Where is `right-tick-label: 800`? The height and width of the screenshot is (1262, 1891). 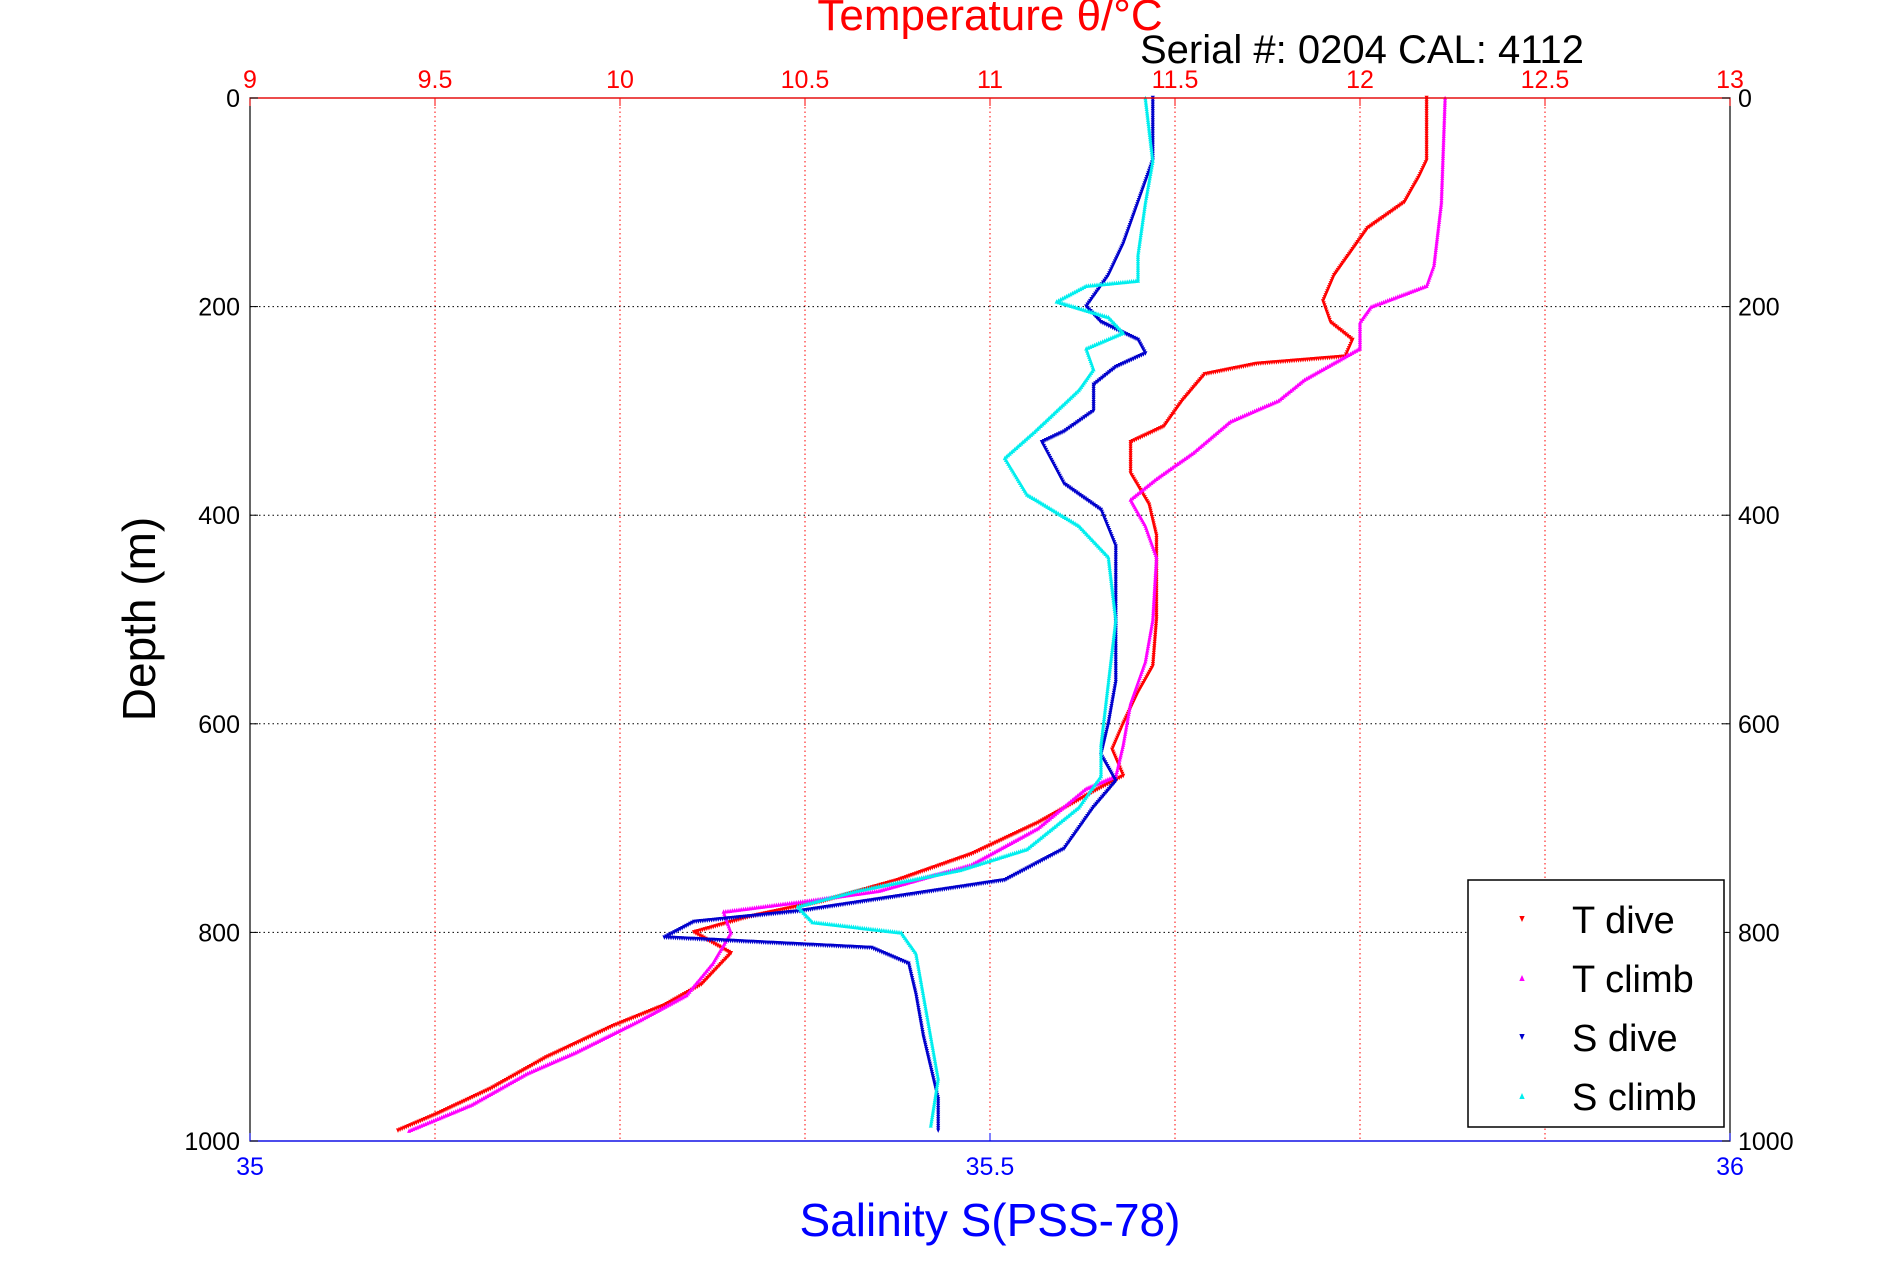 right-tick-label: 800 is located at coordinates (1759, 933).